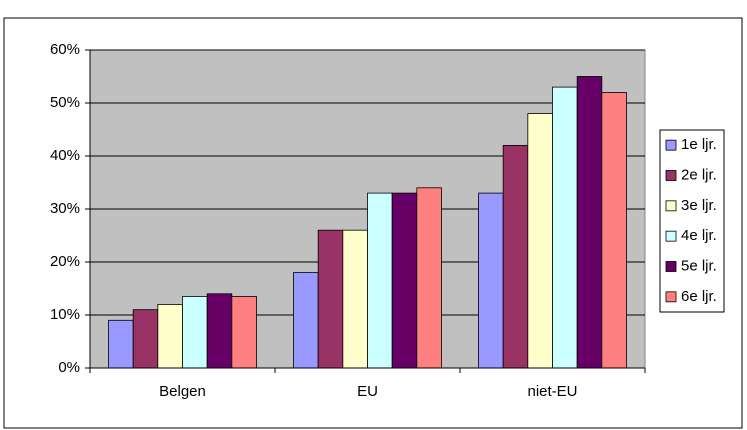  I want to click on legend-label: 3e ljr., so click(699, 205).